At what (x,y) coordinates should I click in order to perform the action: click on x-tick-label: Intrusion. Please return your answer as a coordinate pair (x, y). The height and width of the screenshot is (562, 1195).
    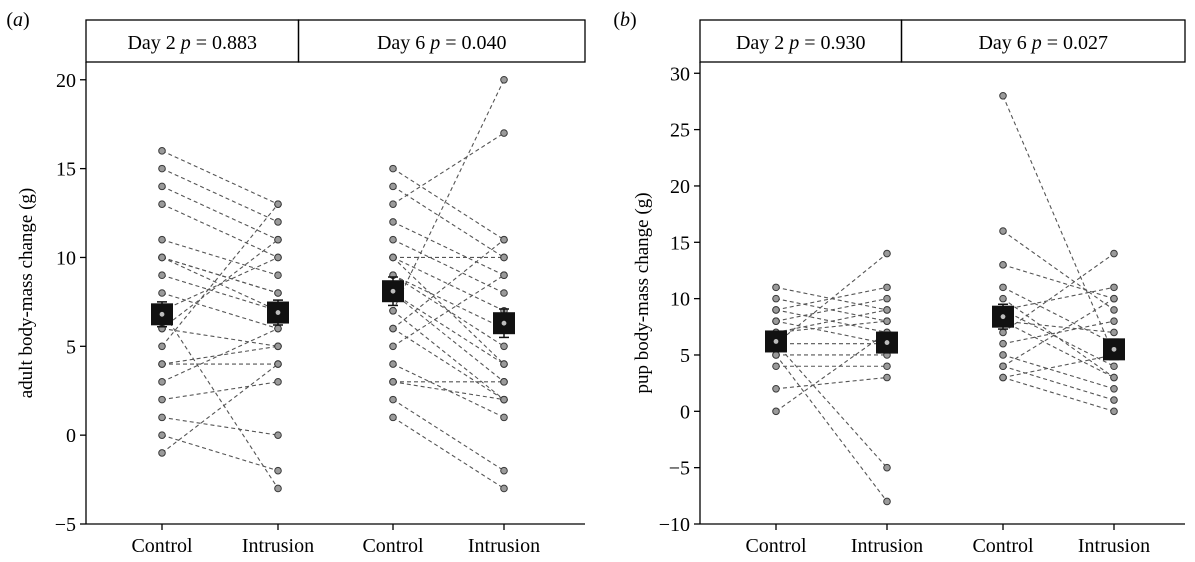
    Looking at the image, I should click on (504, 546).